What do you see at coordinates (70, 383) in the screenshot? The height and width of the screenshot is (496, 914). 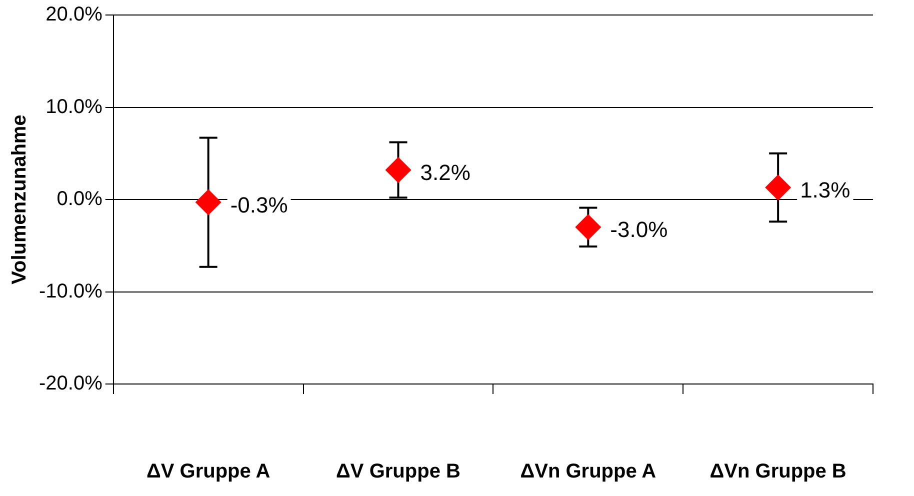 I see `y-tick-label: -20.0%` at bounding box center [70, 383].